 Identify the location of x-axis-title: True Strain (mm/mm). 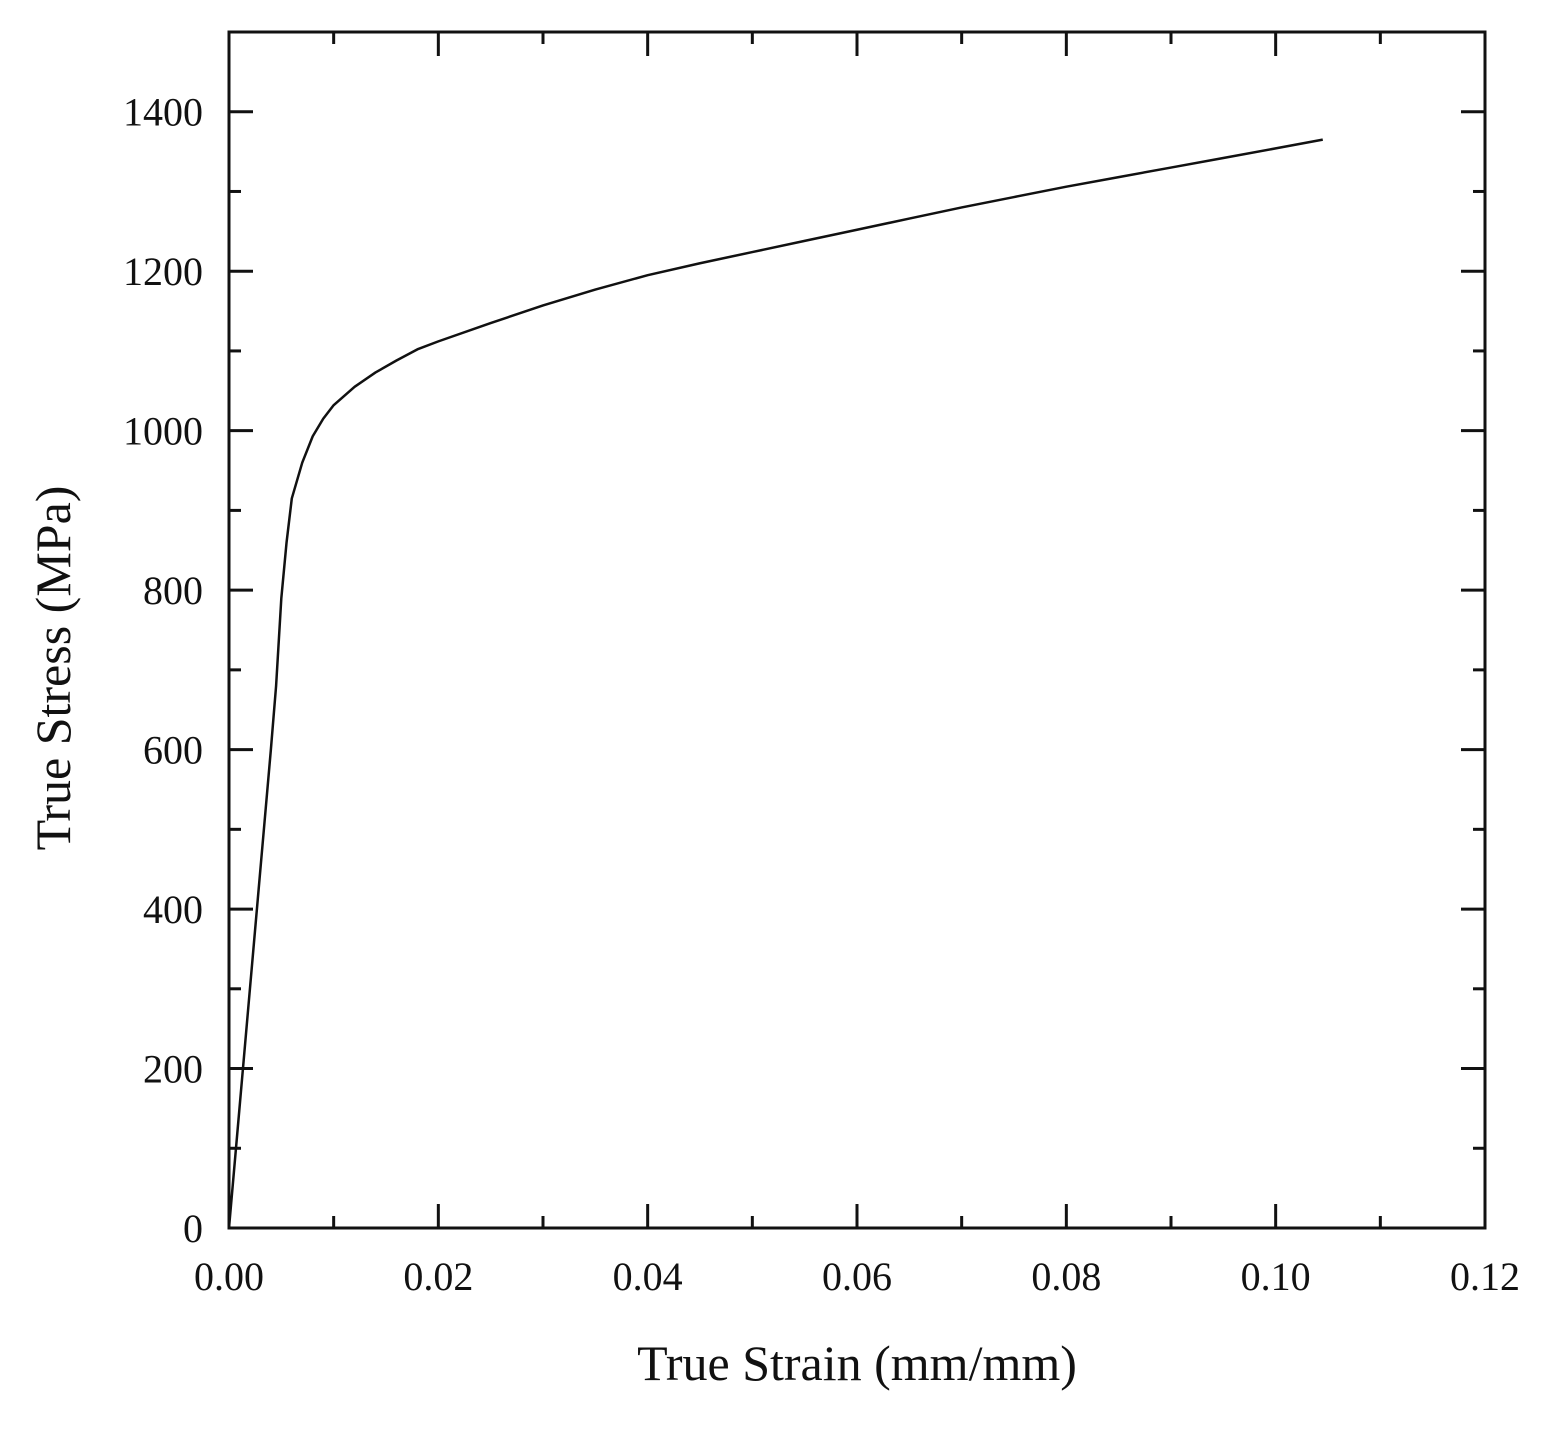
(857, 1363).